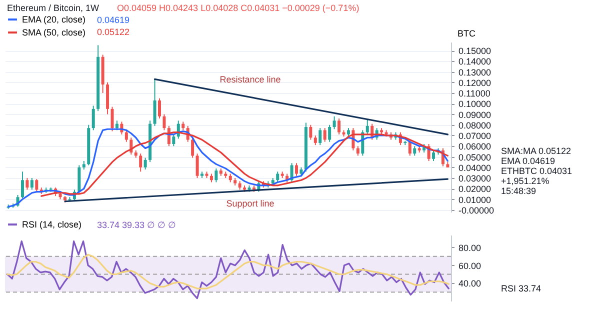 This screenshot has height=322, width=600. I want to click on y-tick-label: 0.14000, so click(475, 61).